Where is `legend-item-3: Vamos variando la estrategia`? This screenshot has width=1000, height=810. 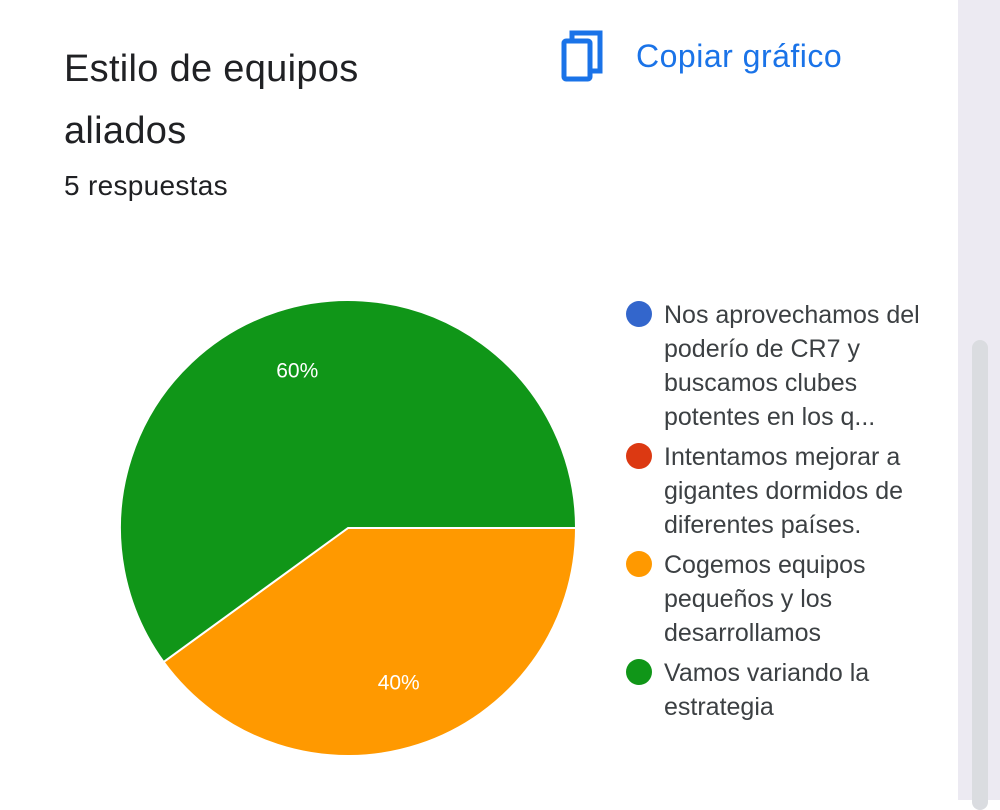
legend-item-3: Vamos variando la estrategia is located at coordinates (776, 690).